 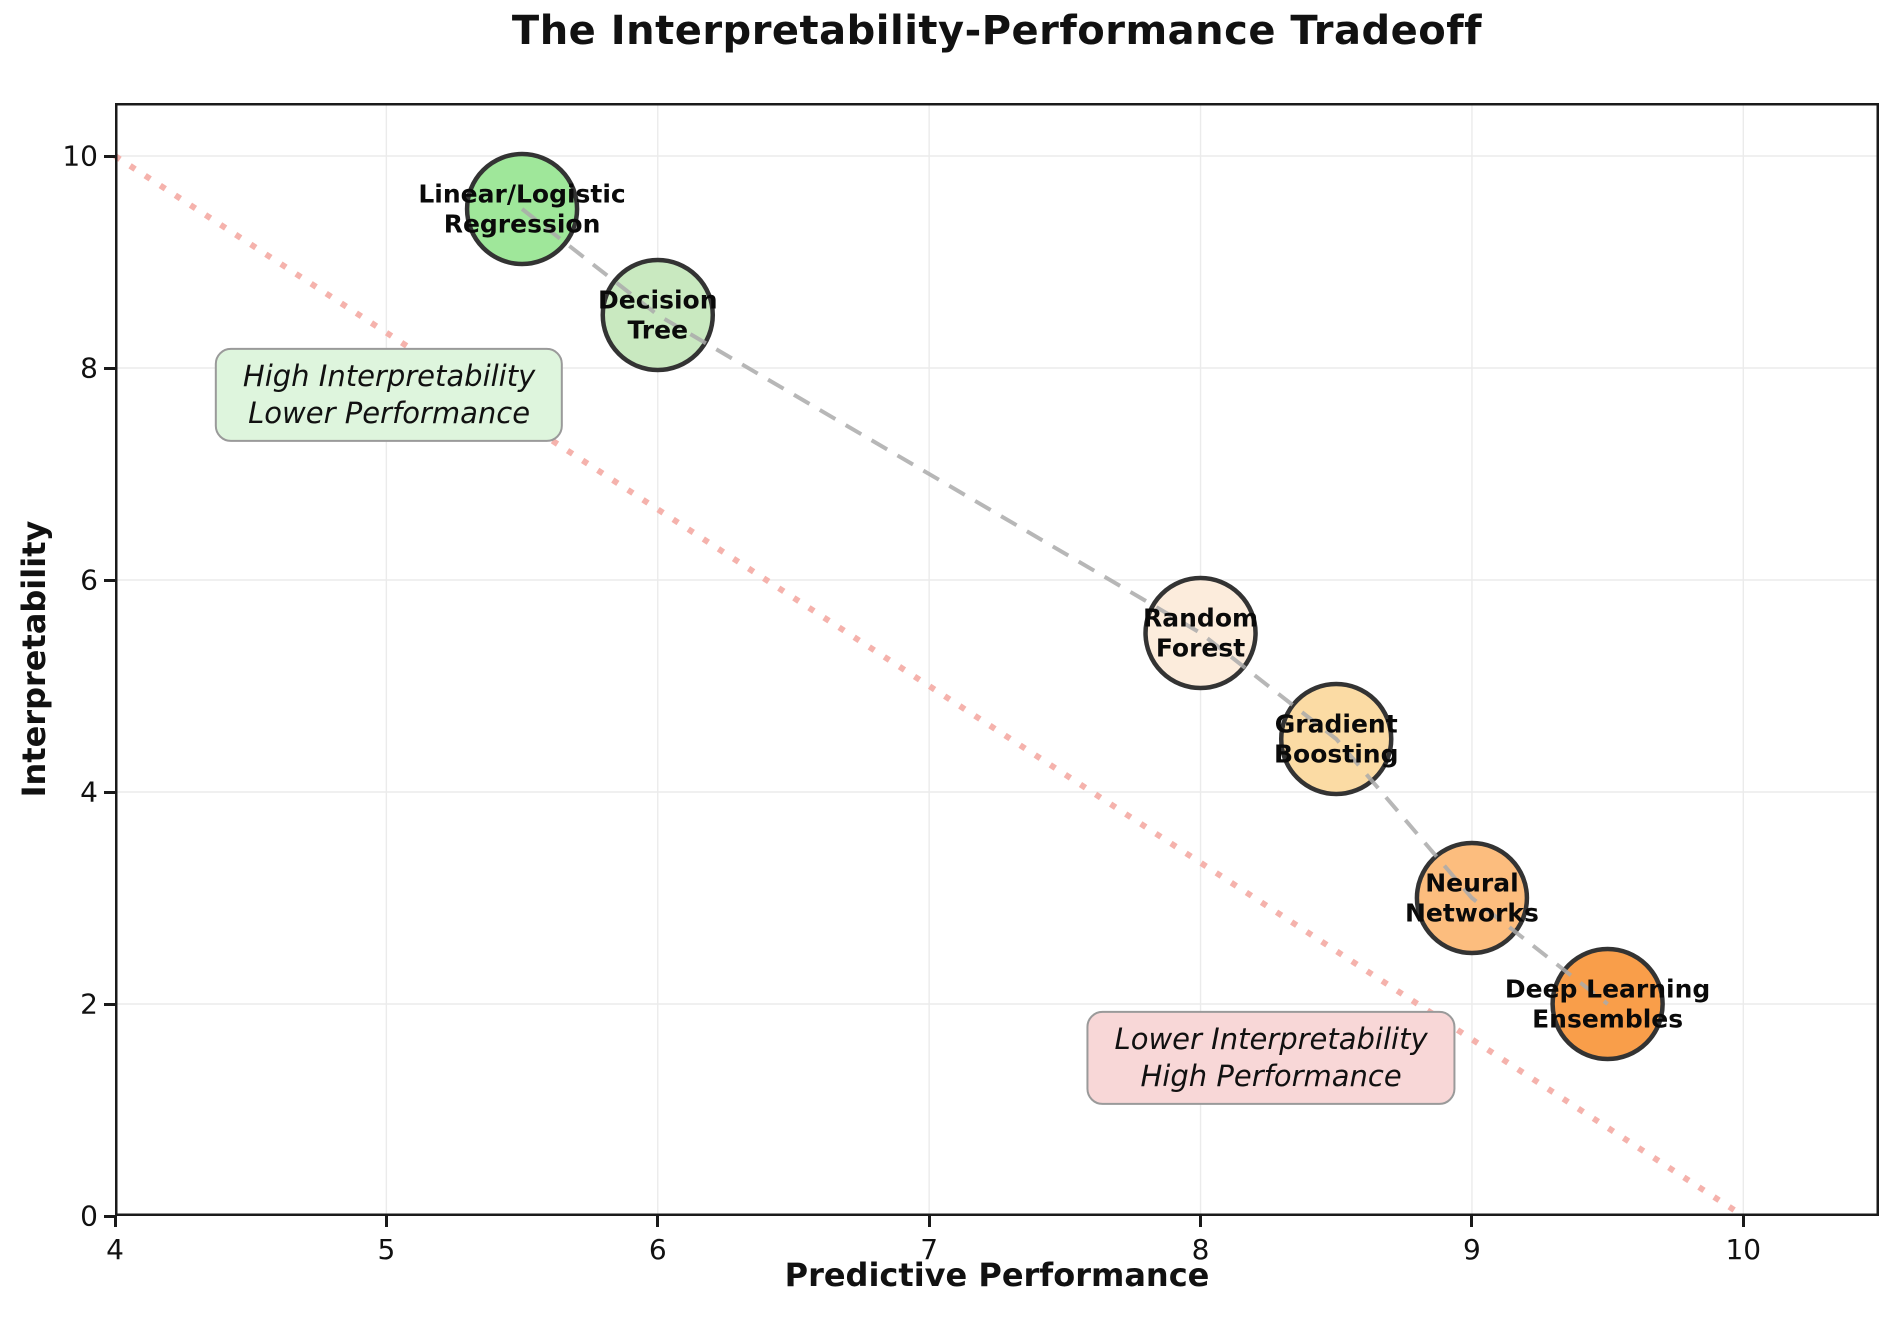 What do you see at coordinates (89, 580) in the screenshot?
I see `y-tick-label: 6` at bounding box center [89, 580].